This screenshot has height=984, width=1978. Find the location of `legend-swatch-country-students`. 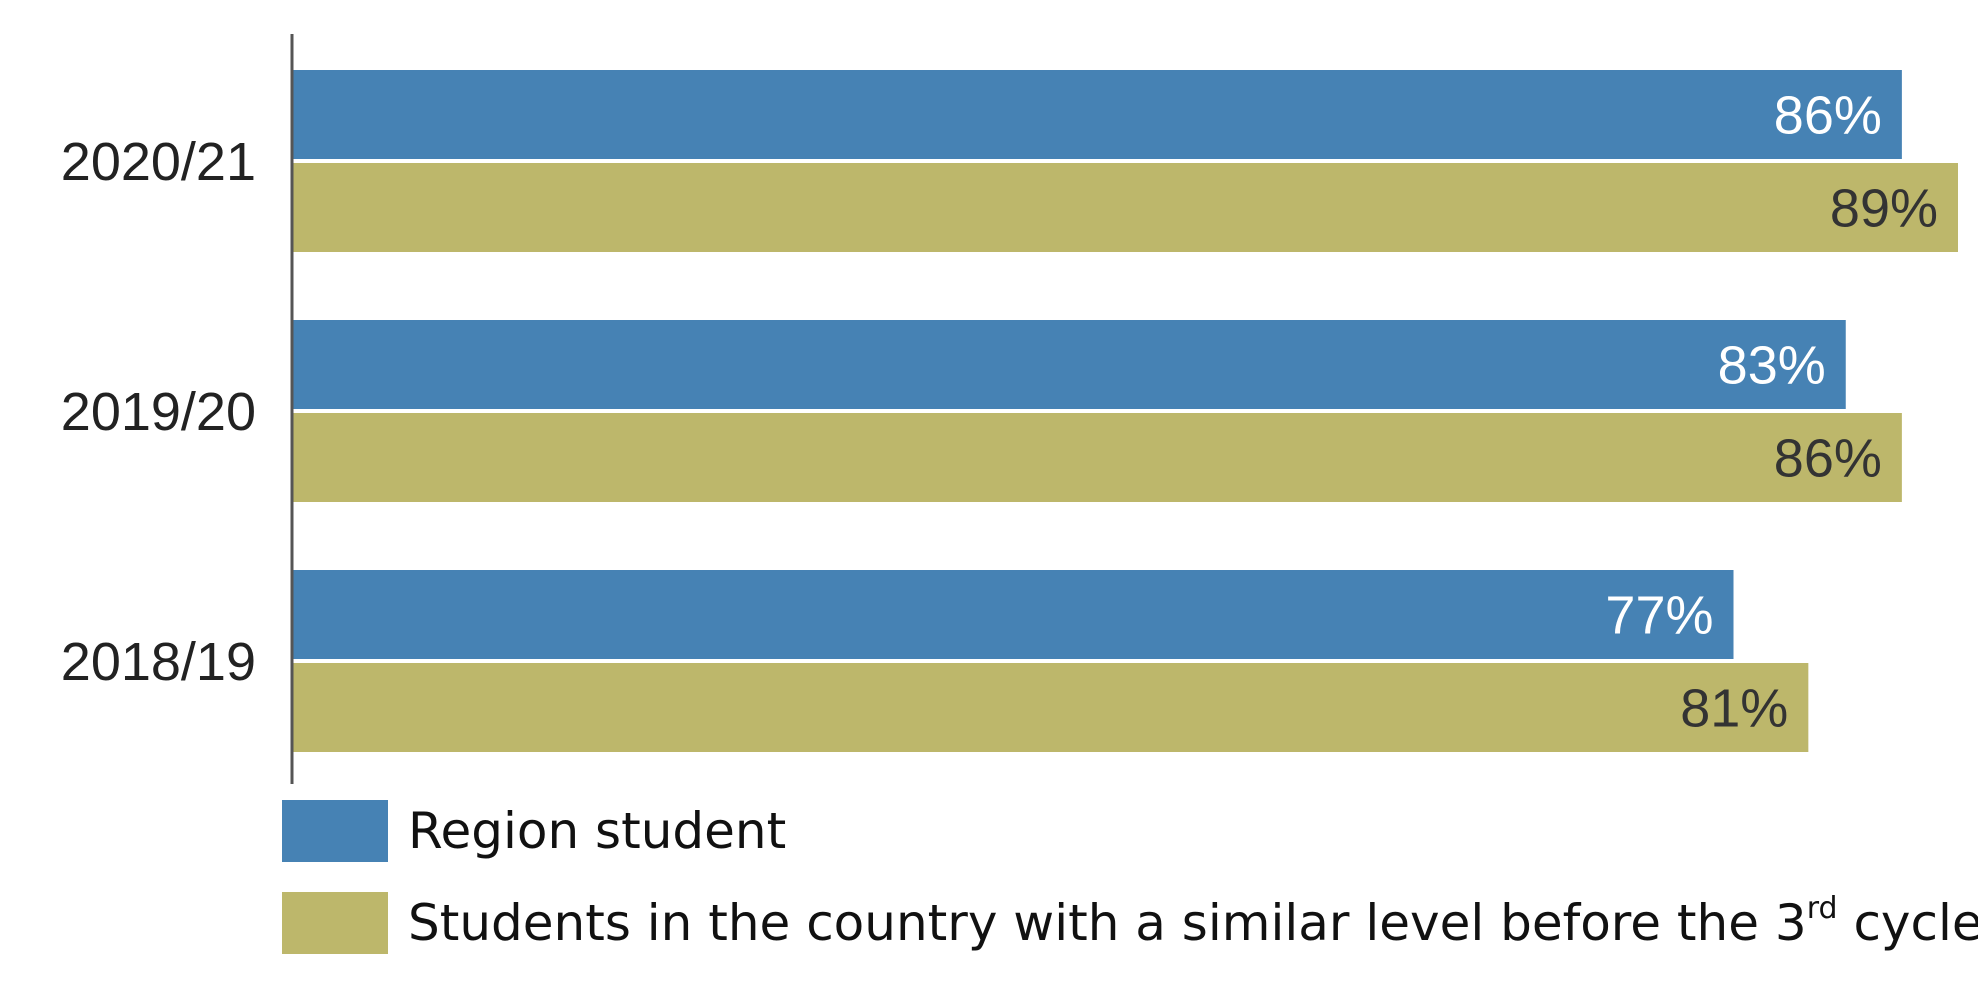

legend-swatch-country-students is located at coordinates (335, 923).